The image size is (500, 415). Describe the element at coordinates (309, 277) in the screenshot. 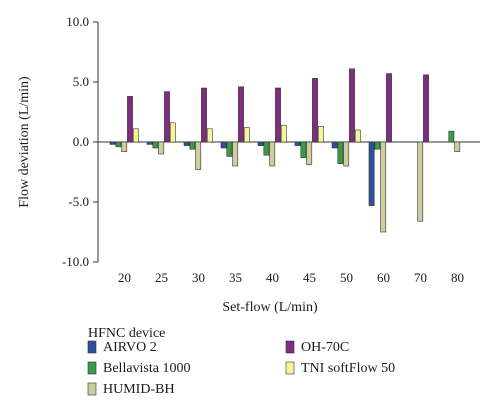

I see `x-tick-label: 45` at that location.